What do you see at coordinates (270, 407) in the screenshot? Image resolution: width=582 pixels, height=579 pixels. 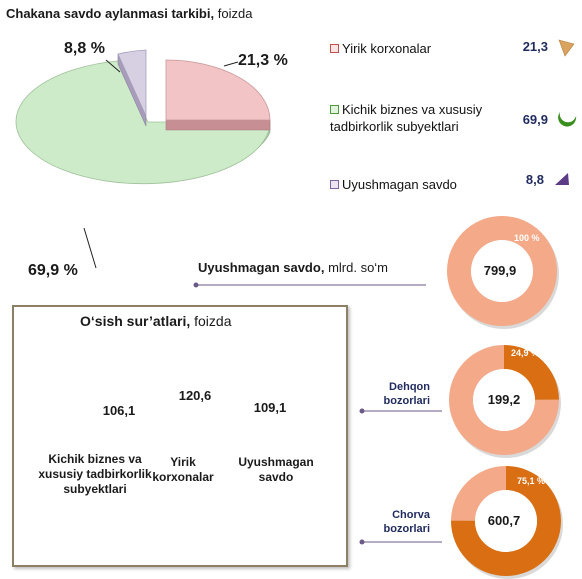 I see `cylinder-value-uyushmagan: 109,1` at bounding box center [270, 407].